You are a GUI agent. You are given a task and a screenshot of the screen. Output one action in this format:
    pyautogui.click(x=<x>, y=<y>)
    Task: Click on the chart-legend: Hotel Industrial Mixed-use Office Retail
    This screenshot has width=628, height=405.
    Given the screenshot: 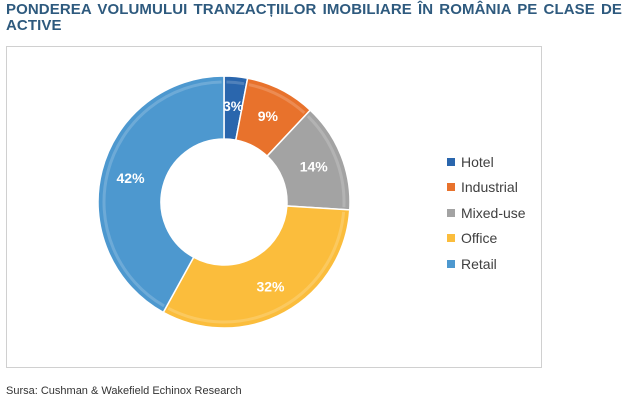 What is the action you would take?
    pyautogui.click(x=486, y=213)
    